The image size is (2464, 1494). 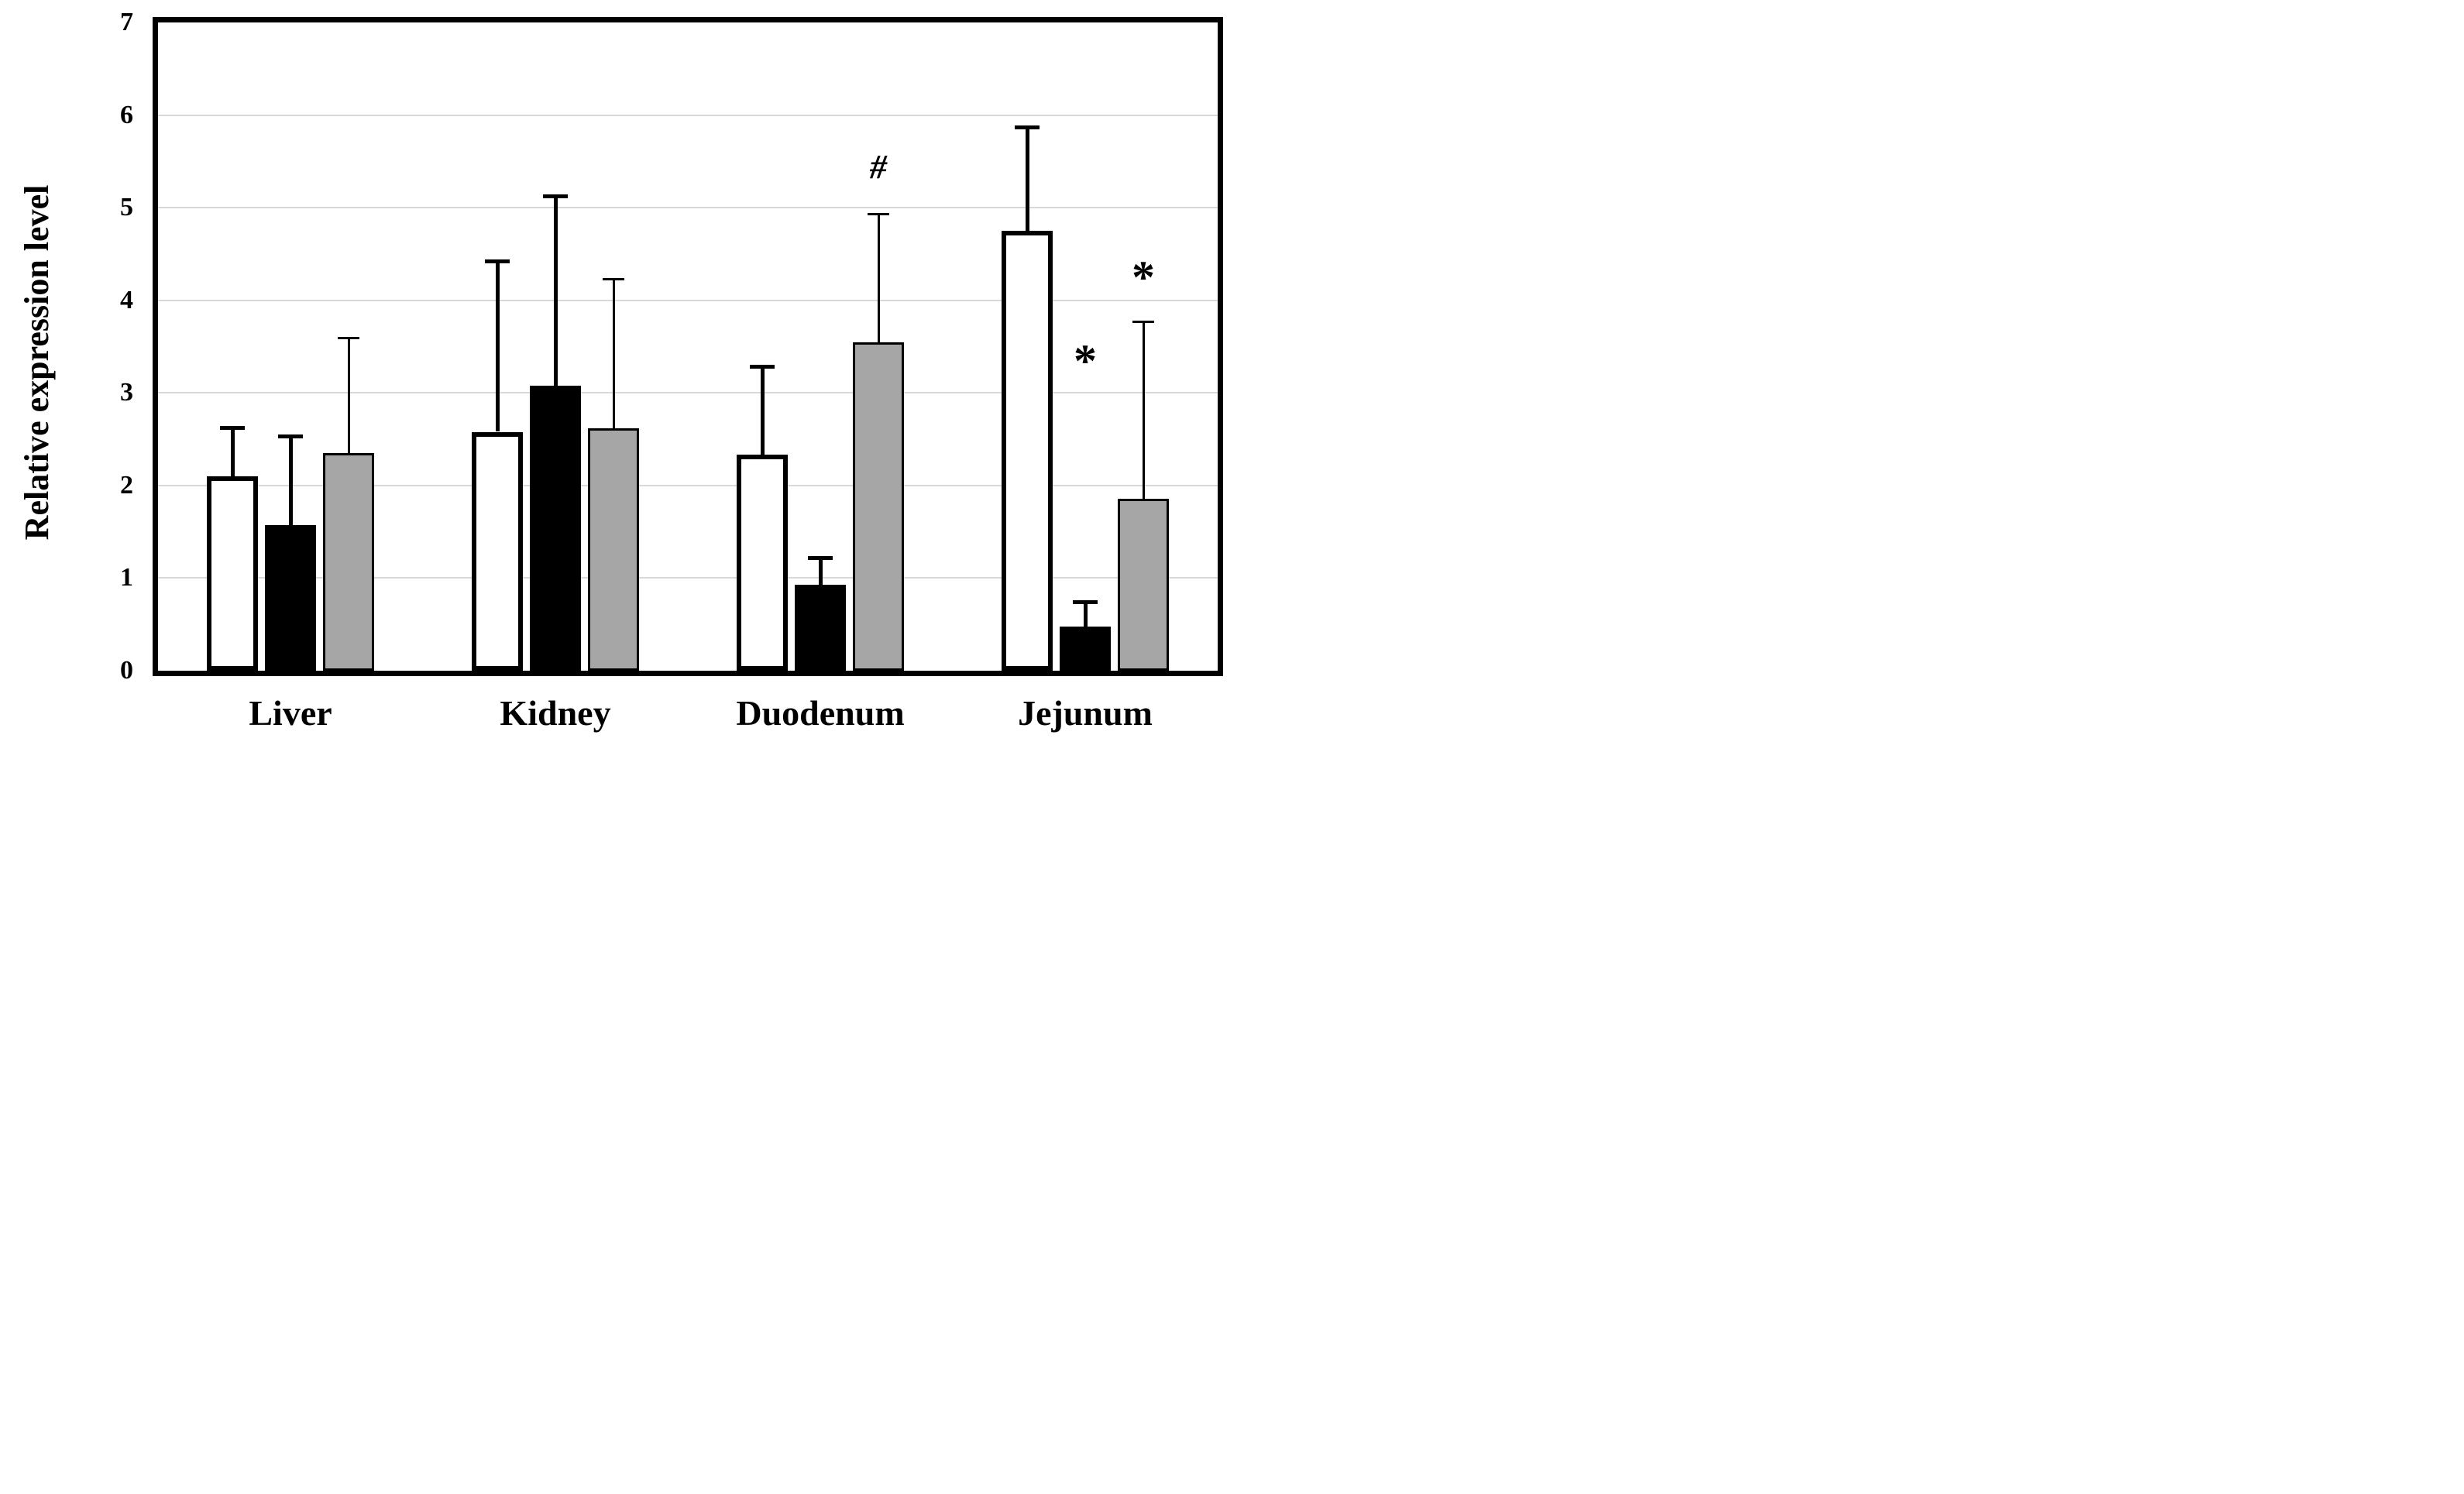 What do you see at coordinates (291, 436) in the screenshot?
I see `error-cap-black-bar-series-liver` at bounding box center [291, 436].